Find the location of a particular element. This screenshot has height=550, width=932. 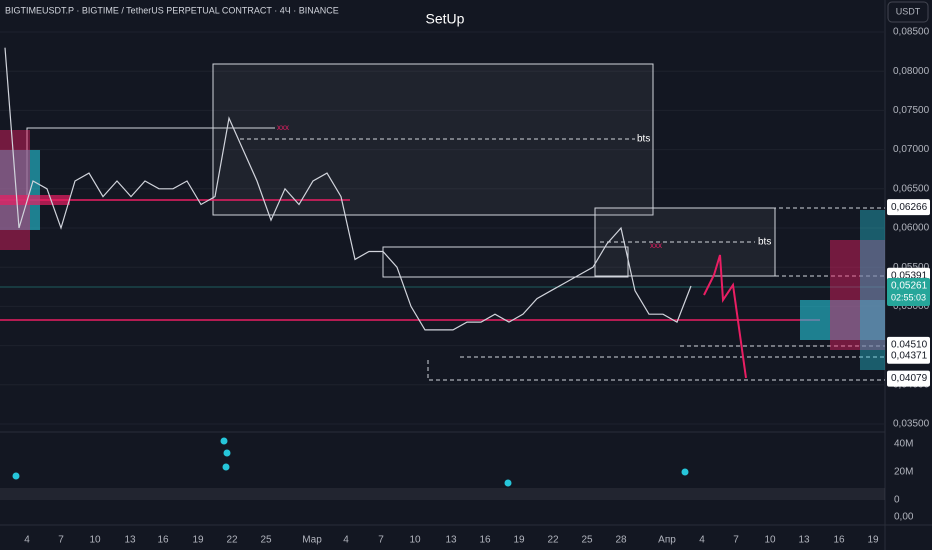

price-tag-label: 0,04079 is located at coordinates (909, 378).